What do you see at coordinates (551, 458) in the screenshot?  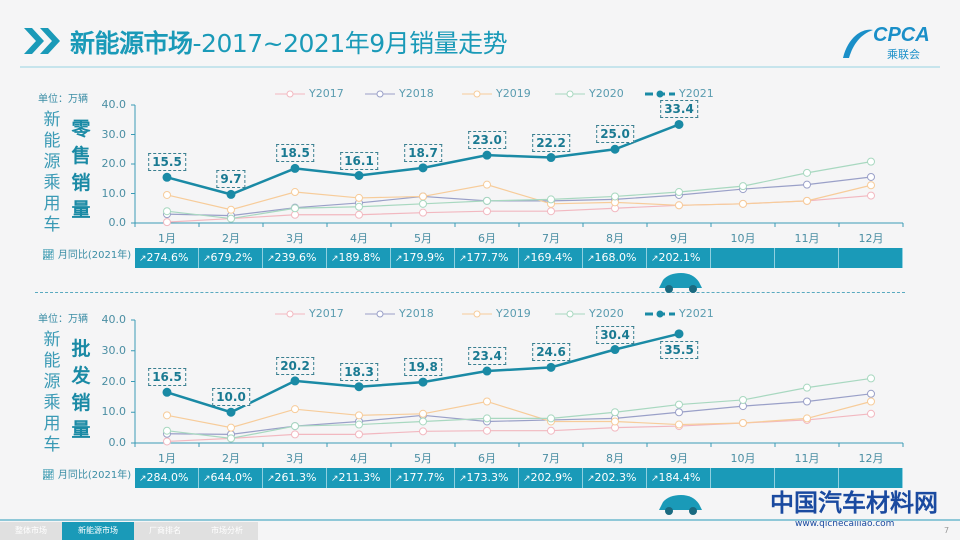 I see `x-tick-label: 7月` at bounding box center [551, 458].